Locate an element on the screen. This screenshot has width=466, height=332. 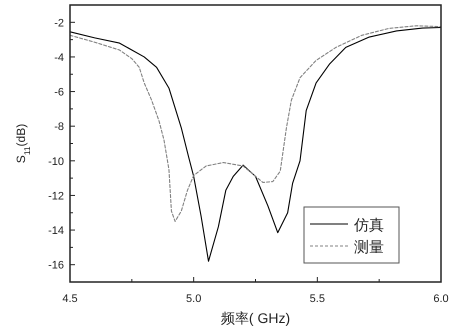
x-tick-label: 4.5 is located at coordinates (70, 299).